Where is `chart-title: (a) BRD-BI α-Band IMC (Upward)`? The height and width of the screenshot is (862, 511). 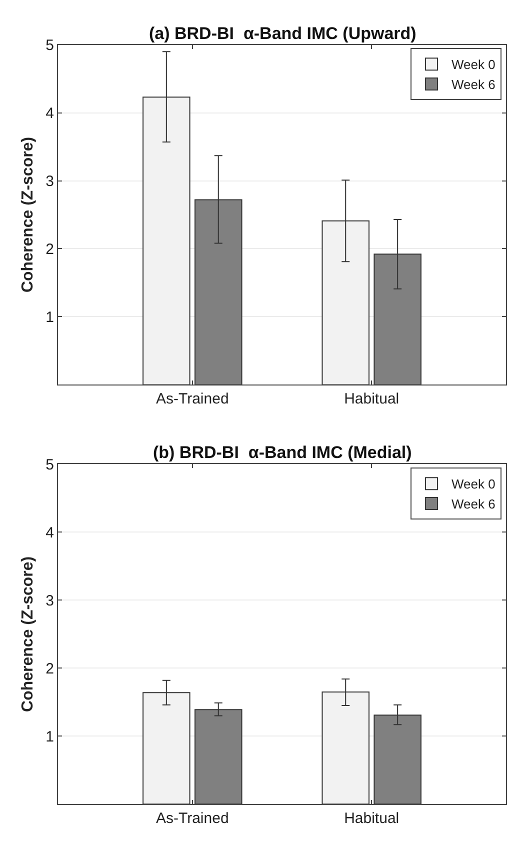
chart-title: (a) BRD-BI α-Band IMC (Upward) is located at coordinates (282, 33).